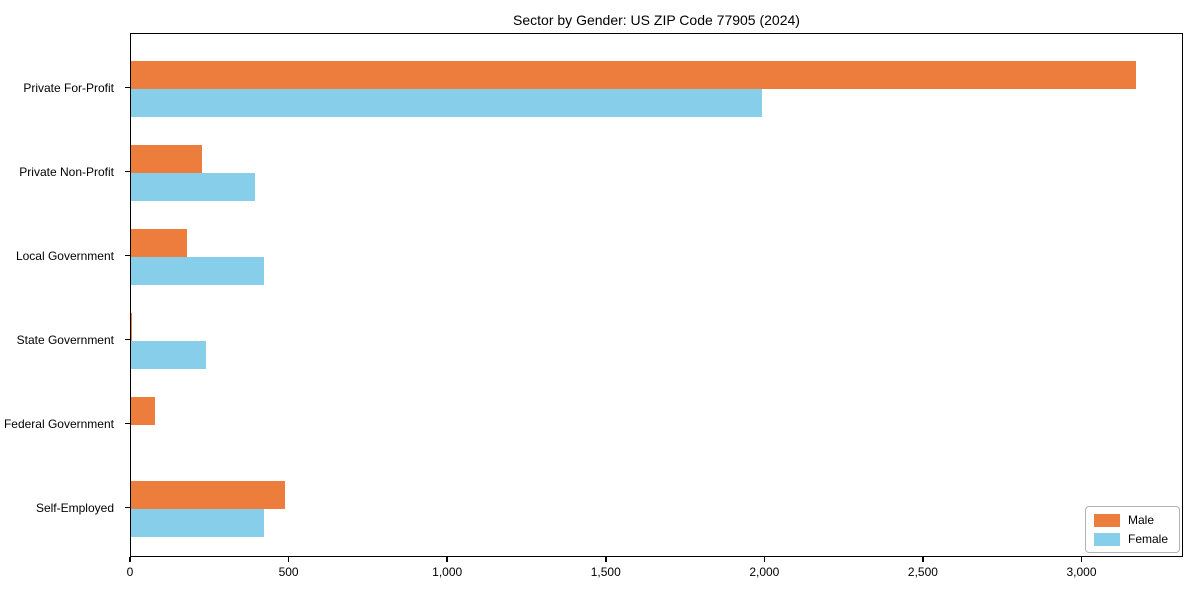  I want to click on xtick-label-2000: 2,000, so click(764, 572).